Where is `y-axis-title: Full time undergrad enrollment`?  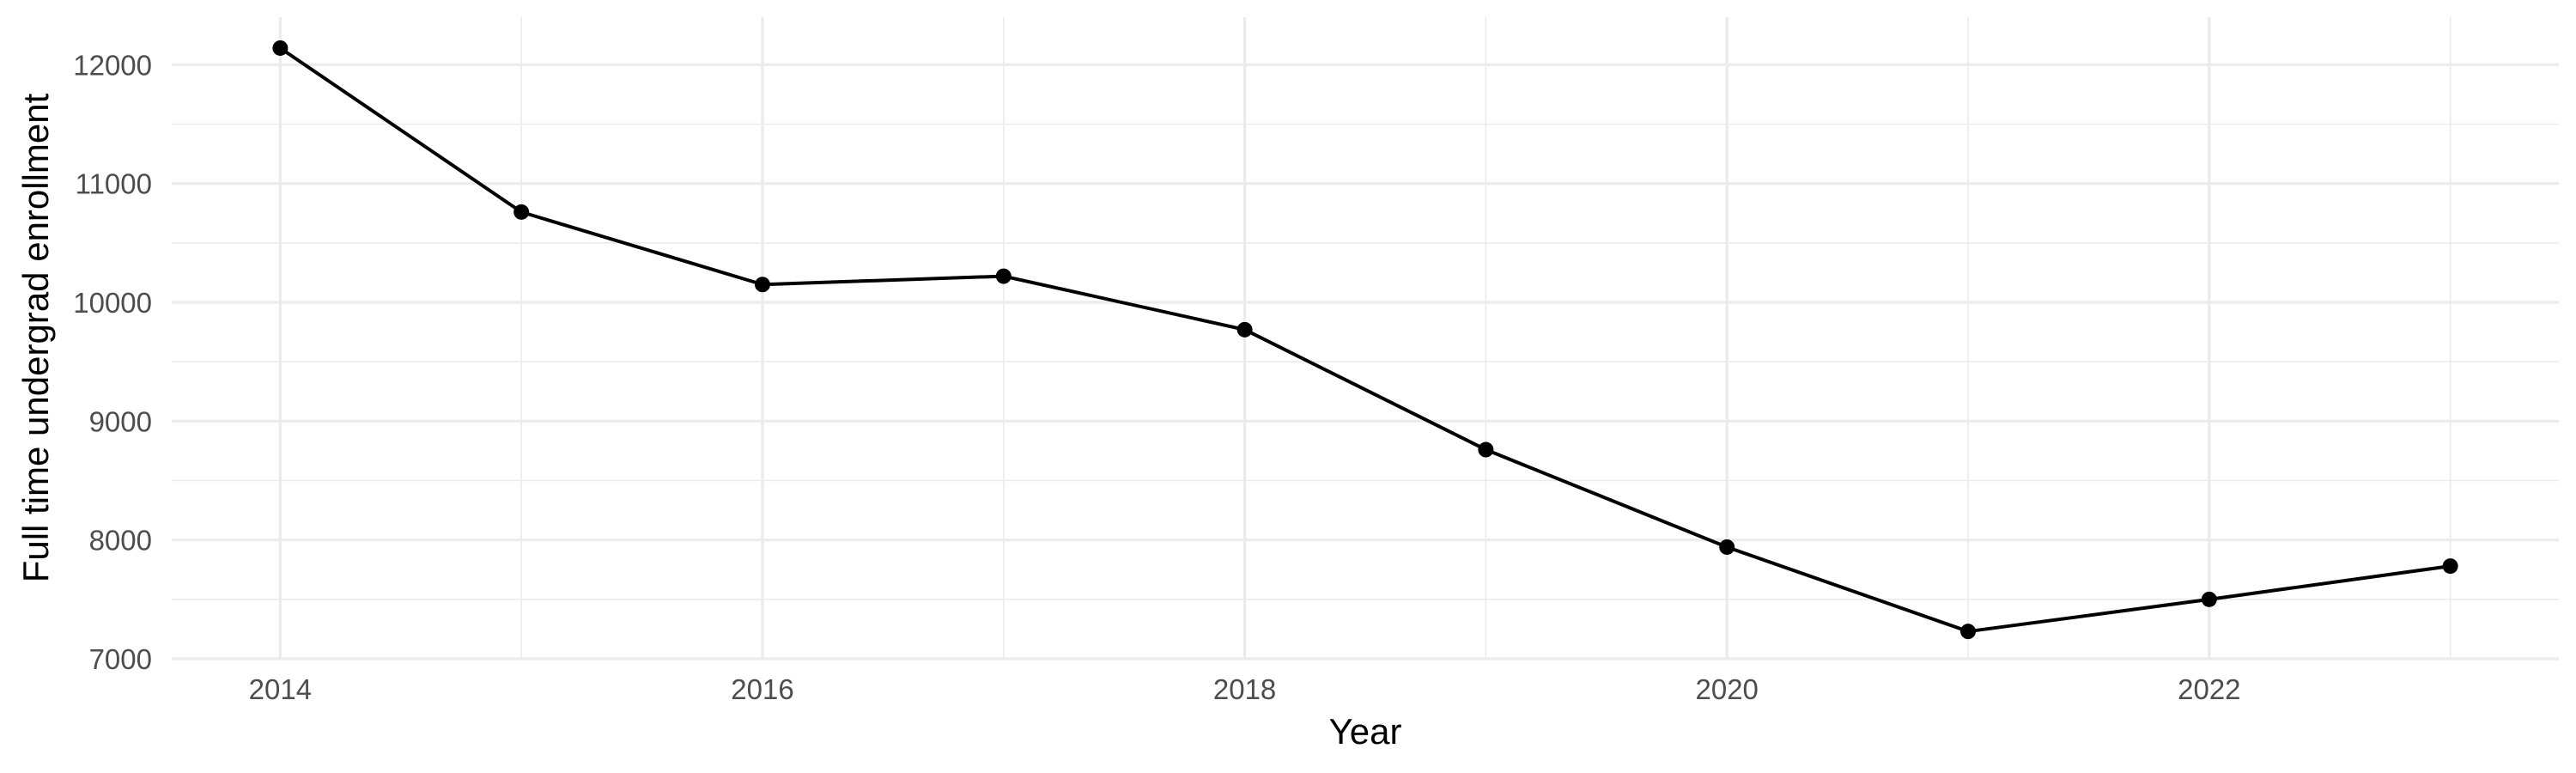
y-axis-title: Full time undergrad enrollment is located at coordinates (36, 337).